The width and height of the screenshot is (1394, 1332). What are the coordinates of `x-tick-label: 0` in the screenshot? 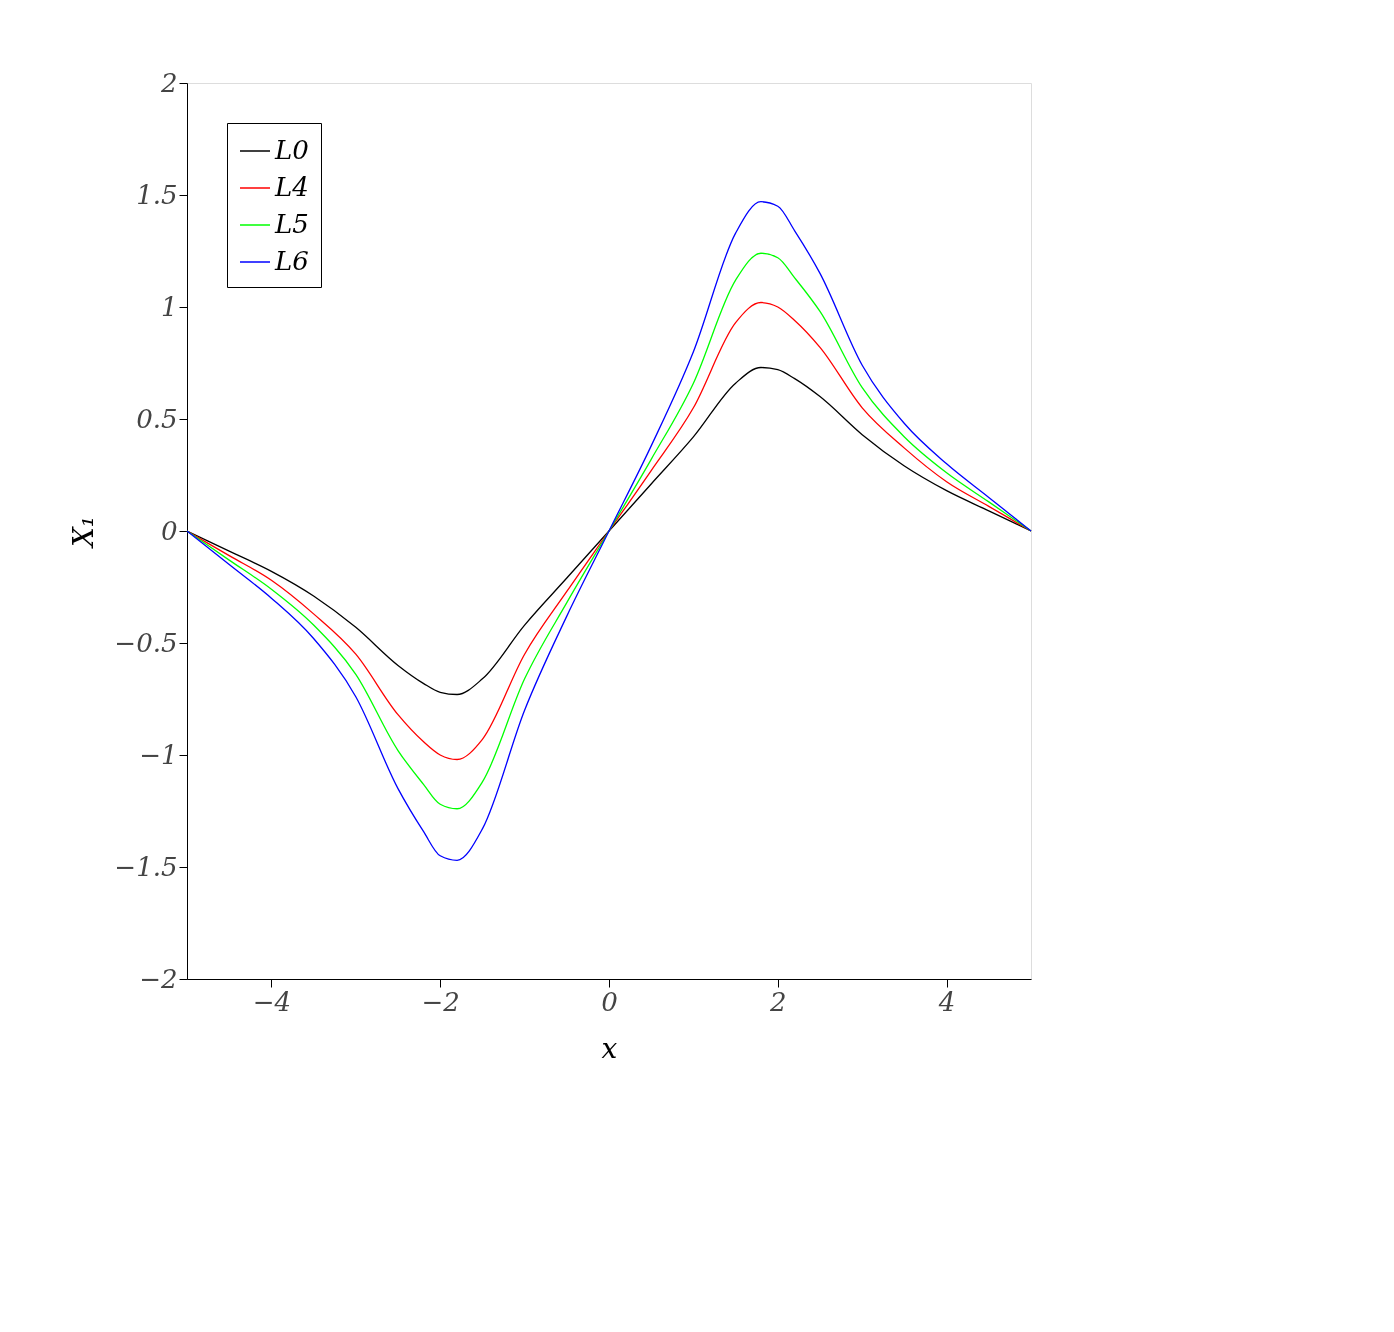 It's located at (609, 1001).